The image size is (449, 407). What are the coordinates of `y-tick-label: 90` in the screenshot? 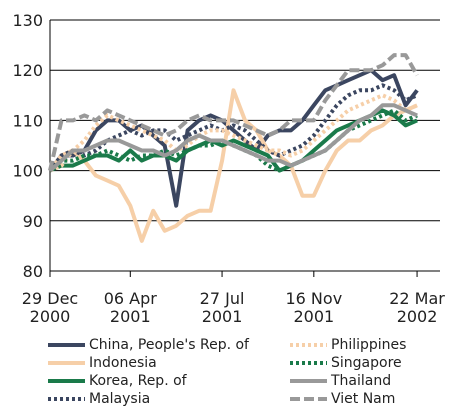 It's located at (33, 221).